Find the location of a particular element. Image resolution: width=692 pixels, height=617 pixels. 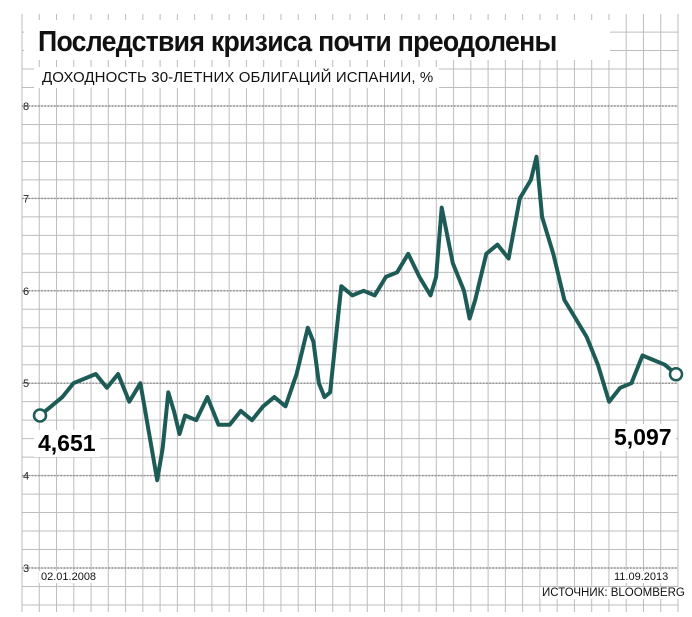

title-box: Последствия кризиса почти преодолены is located at coordinates (317, 40).